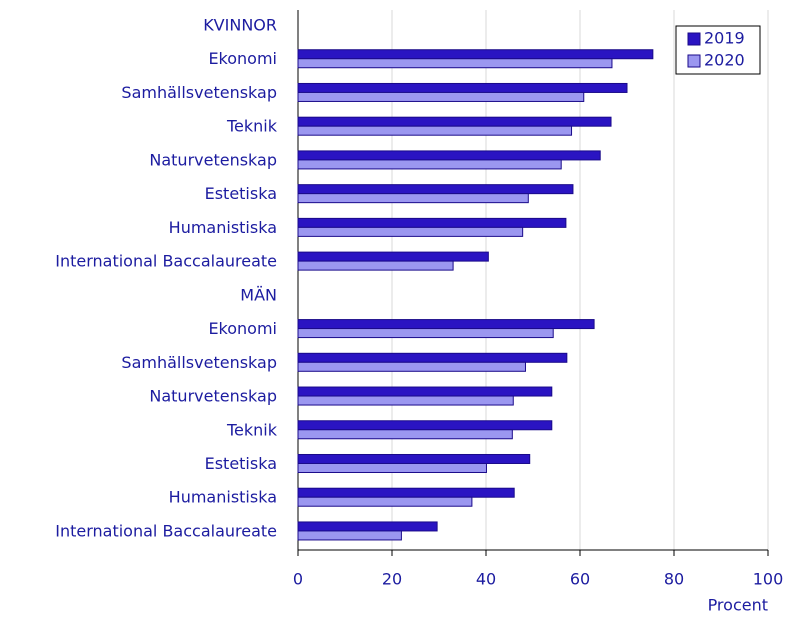 The height and width of the screenshot is (620, 788). What do you see at coordinates (724, 60) in the screenshot?
I see `legend-label: 2020` at bounding box center [724, 60].